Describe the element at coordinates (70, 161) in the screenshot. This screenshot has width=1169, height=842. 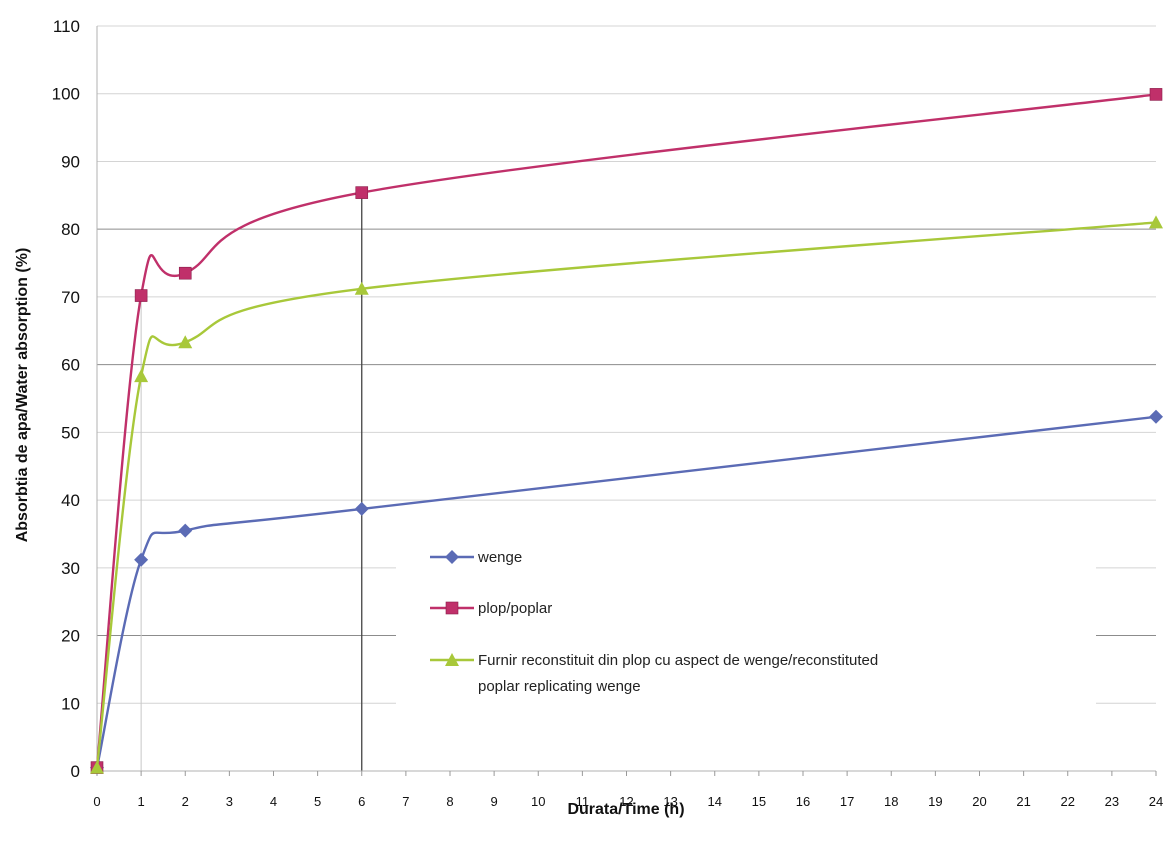
I see `y-tick-label: 90` at that location.